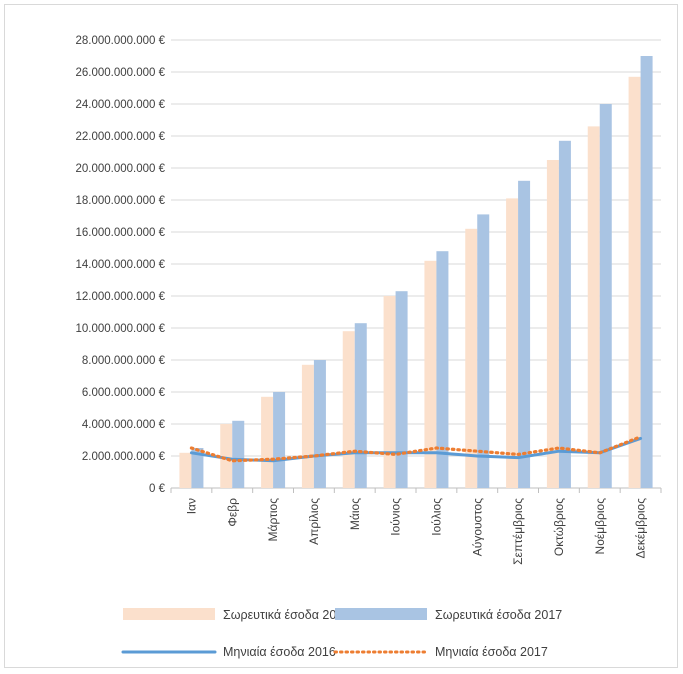  I want to click on x-tick-label: Απρίλιος, so click(314, 521).